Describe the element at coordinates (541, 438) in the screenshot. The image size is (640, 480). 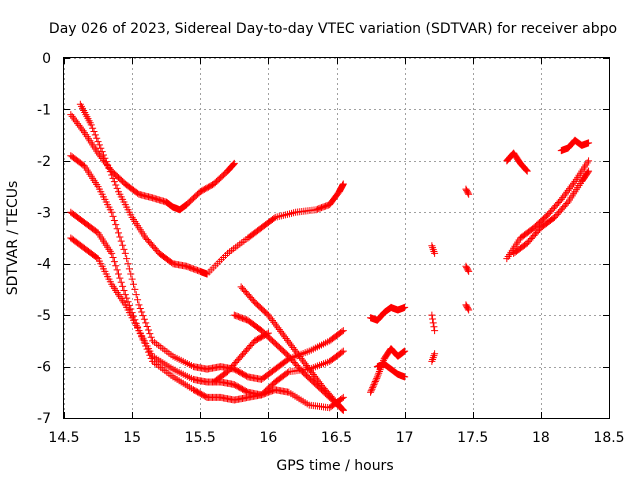
I see `x-tick-label: 18` at that location.